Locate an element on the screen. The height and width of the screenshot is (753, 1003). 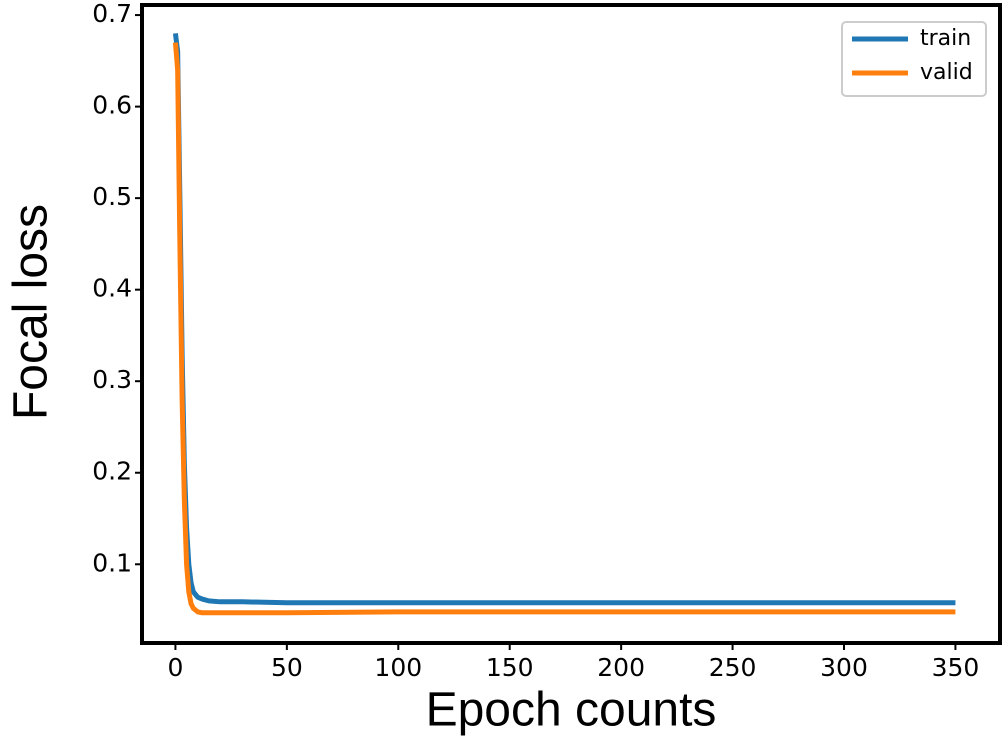
x-tick-label: 350 is located at coordinates (956, 667).